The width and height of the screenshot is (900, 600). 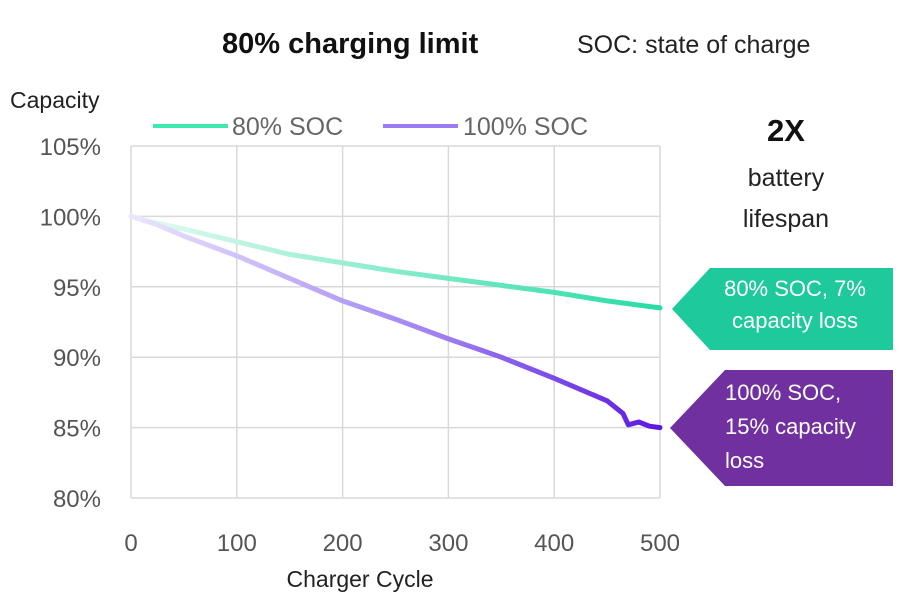 What do you see at coordinates (77, 358) in the screenshot?
I see `y-tick-label: 90%` at bounding box center [77, 358].